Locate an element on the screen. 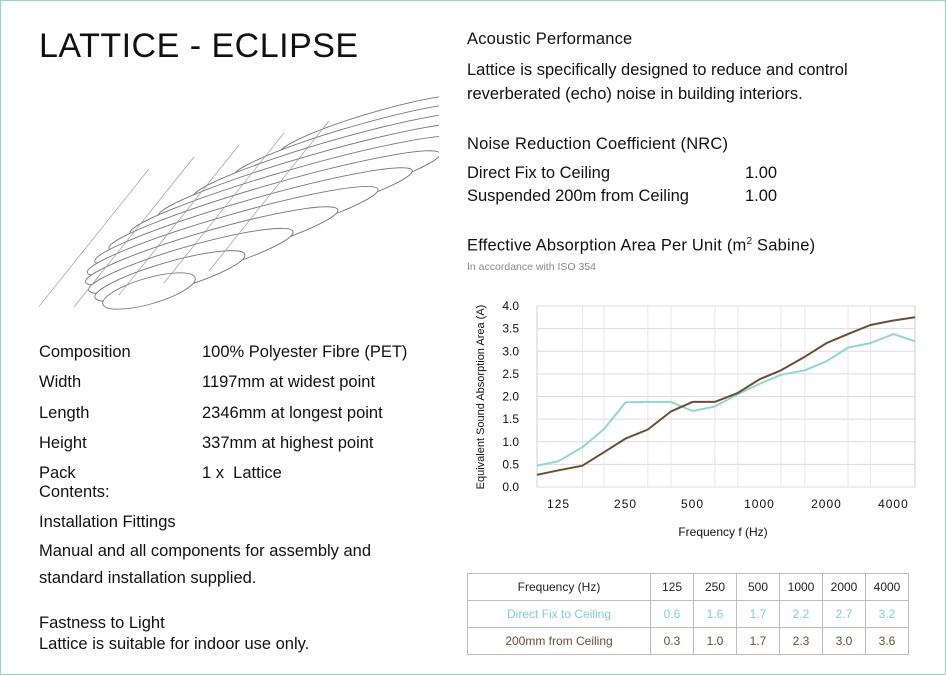  chart-ytick-label: 1.5 is located at coordinates (510, 419).